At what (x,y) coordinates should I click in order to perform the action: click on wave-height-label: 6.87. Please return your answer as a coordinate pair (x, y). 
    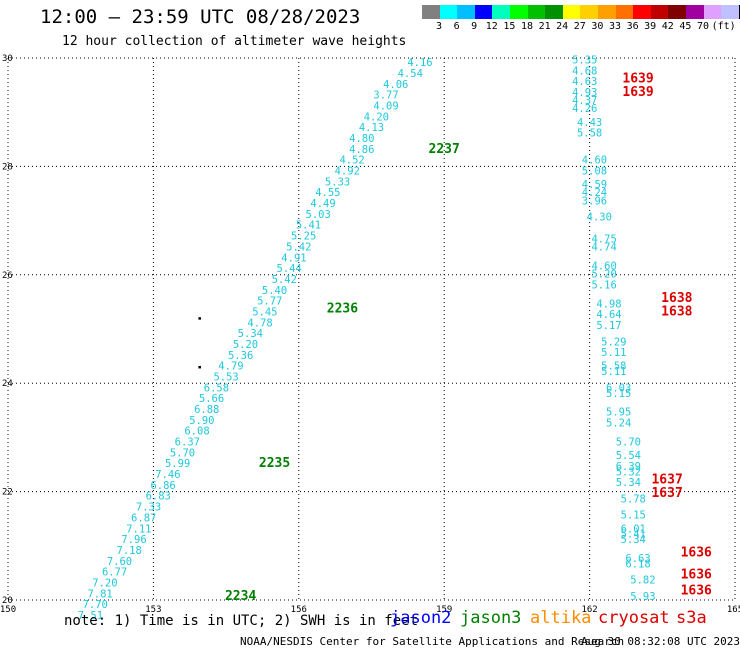
    Looking at the image, I should click on (143, 518).